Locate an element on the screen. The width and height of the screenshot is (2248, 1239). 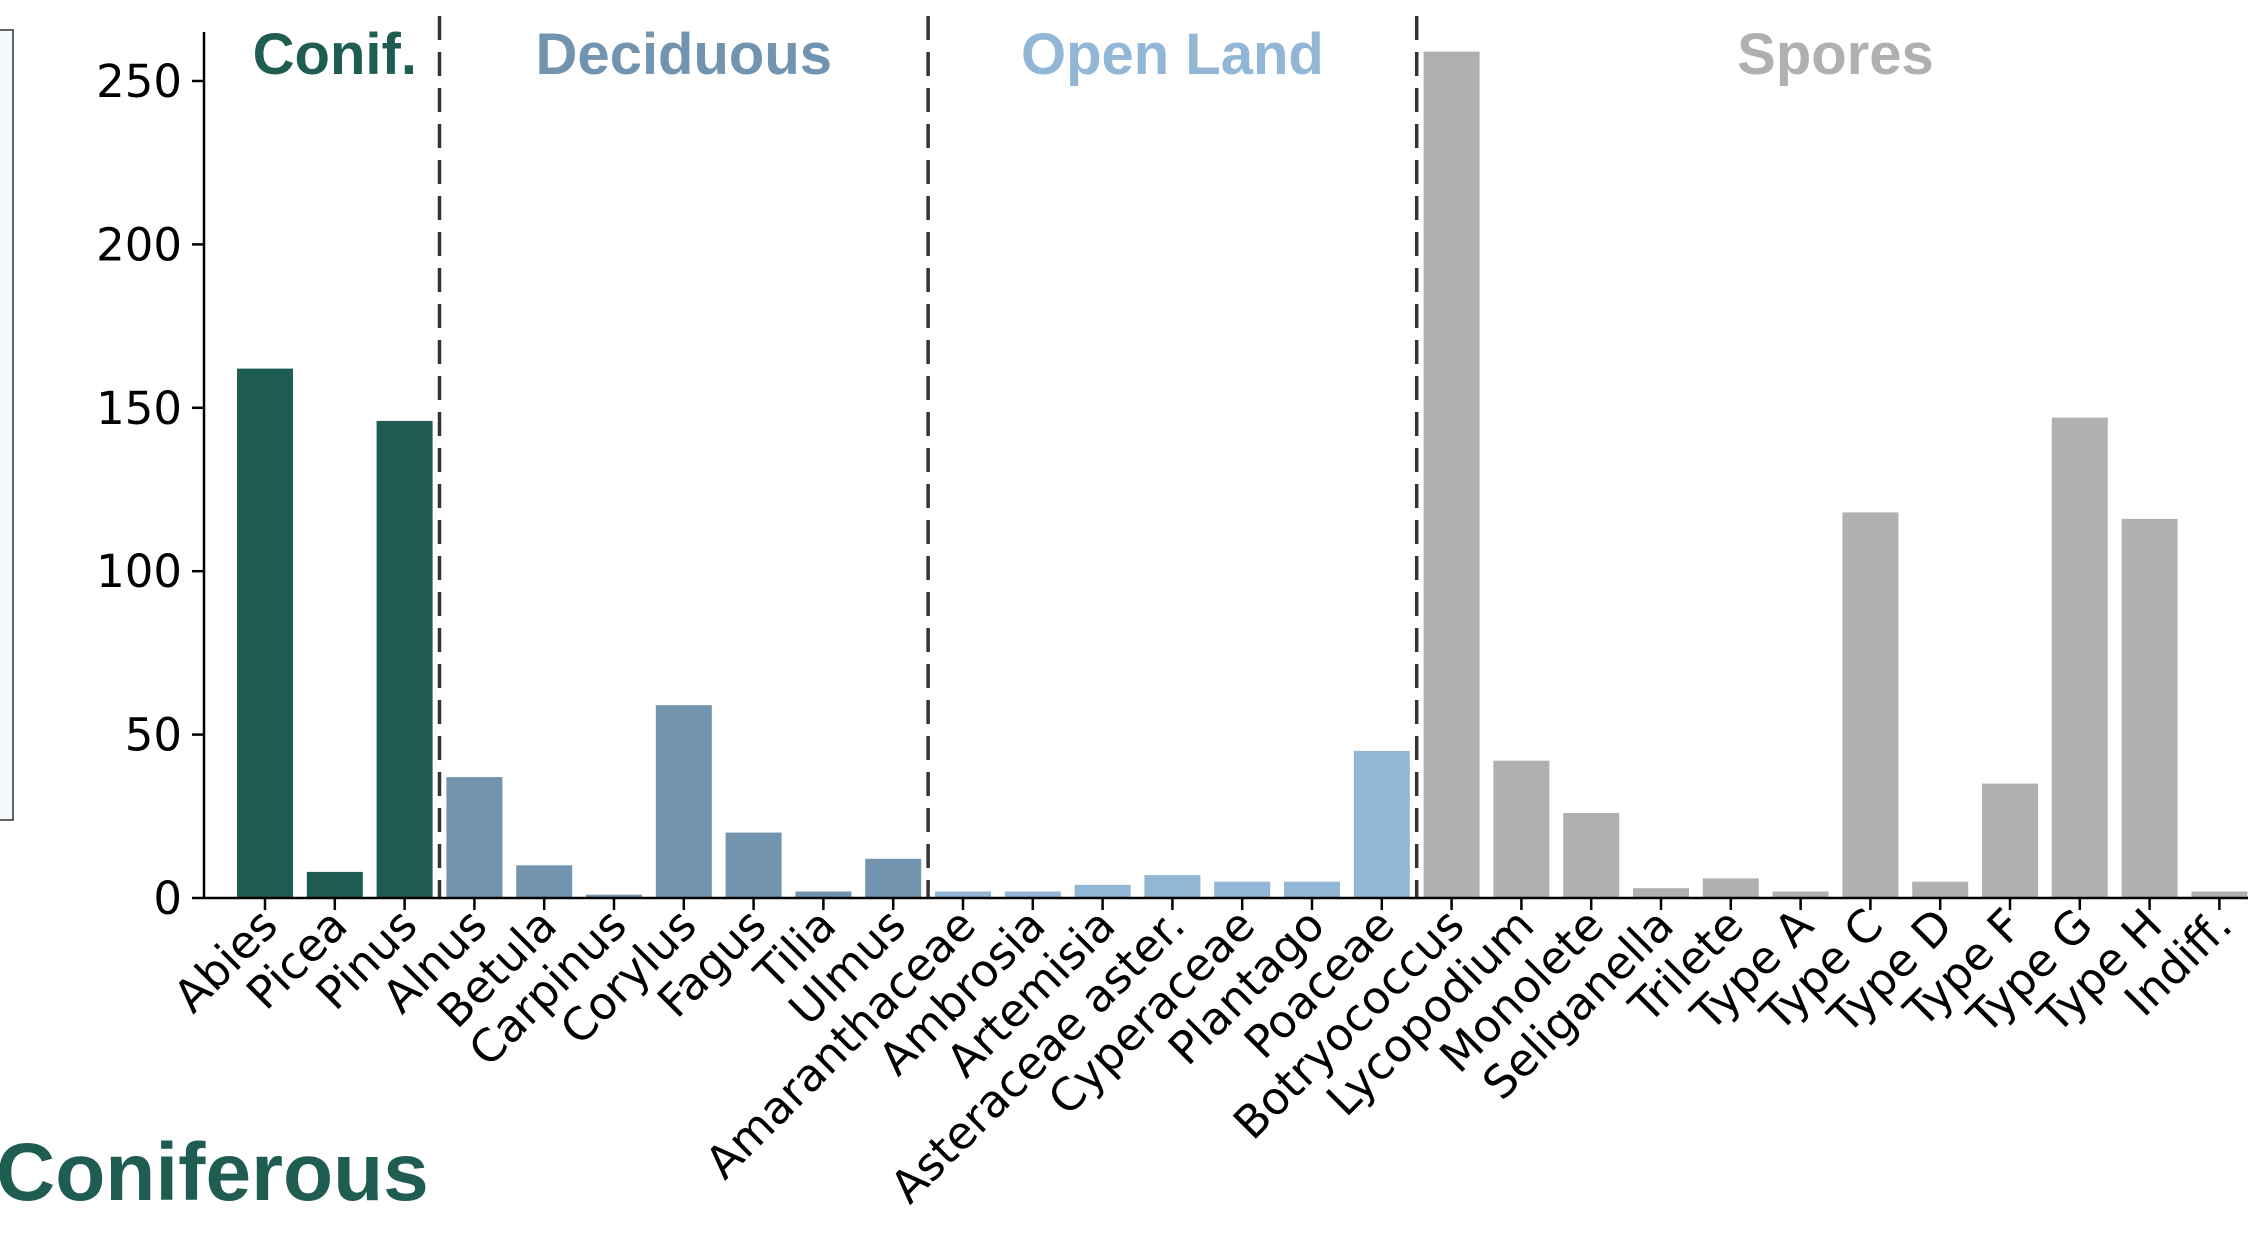
bar-betula is located at coordinates (544, 881).